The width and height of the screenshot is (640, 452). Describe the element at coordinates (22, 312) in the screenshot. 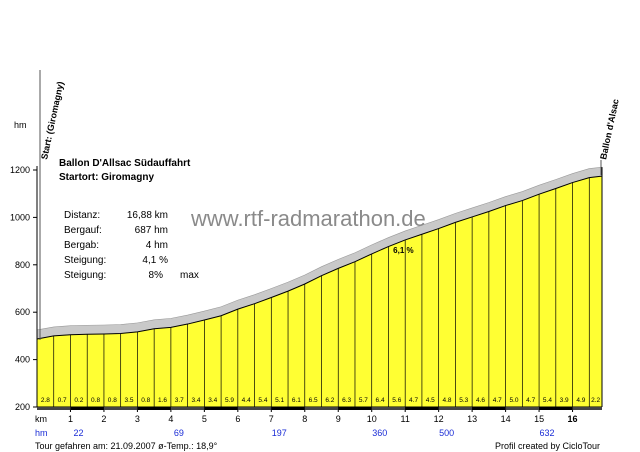

I see `y-tick-label: 600` at that location.